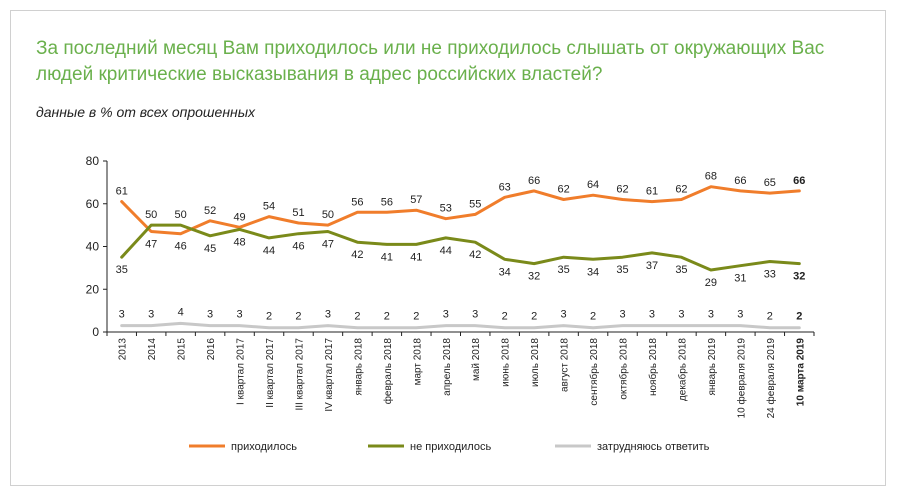 This screenshot has width=897, height=498. I want to click on x-tick-label: январь 2019, so click(712, 367).